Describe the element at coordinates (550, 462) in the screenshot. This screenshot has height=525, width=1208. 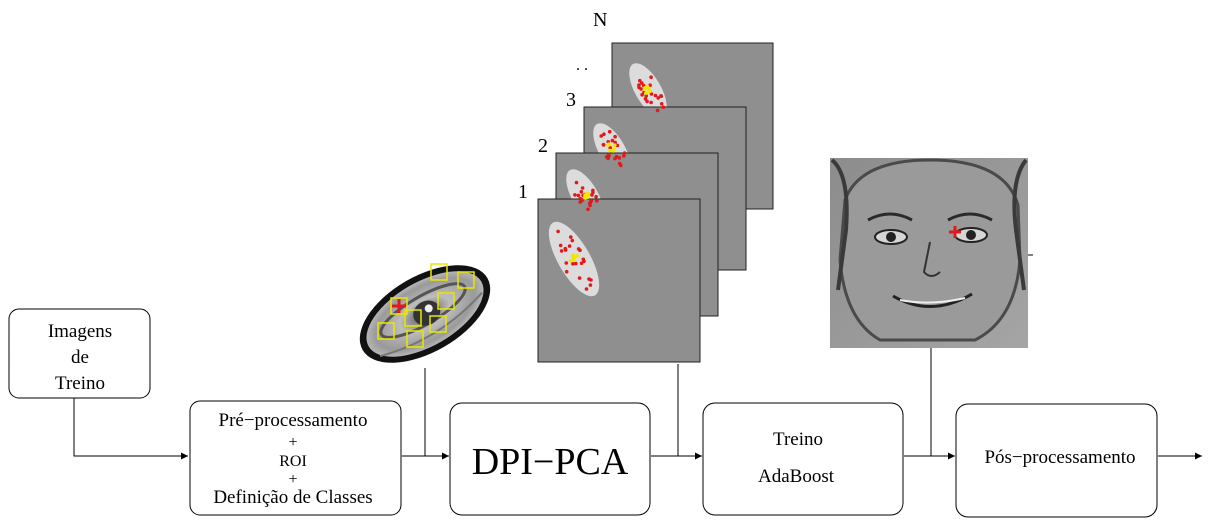
I see `box-dpi-pca-label: DPI−PCA` at that location.